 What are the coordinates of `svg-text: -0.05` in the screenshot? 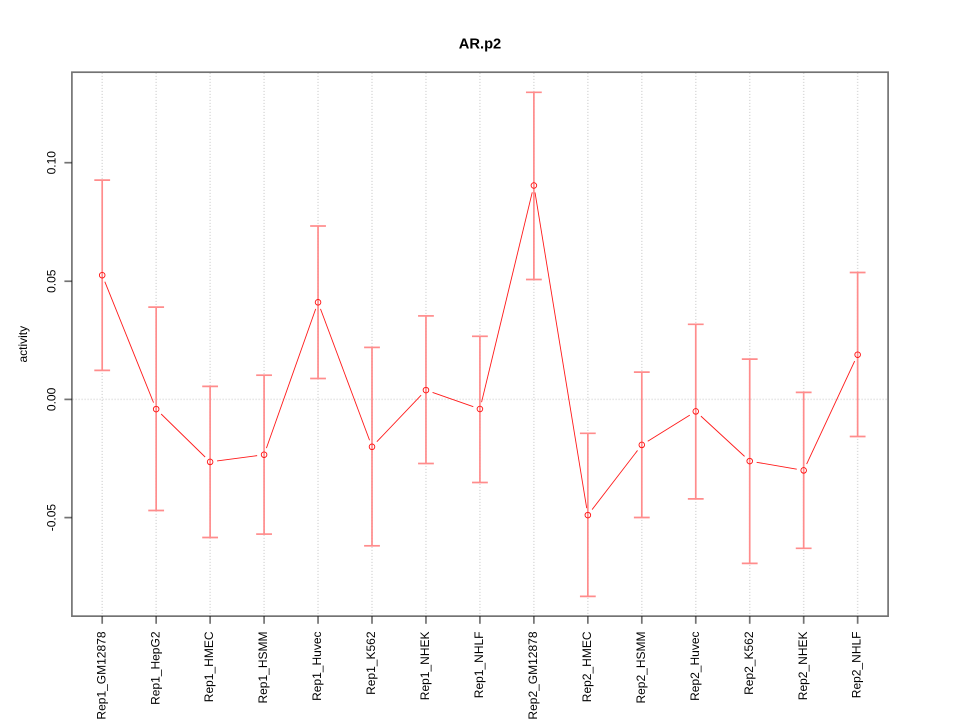 It's located at (52, 518).